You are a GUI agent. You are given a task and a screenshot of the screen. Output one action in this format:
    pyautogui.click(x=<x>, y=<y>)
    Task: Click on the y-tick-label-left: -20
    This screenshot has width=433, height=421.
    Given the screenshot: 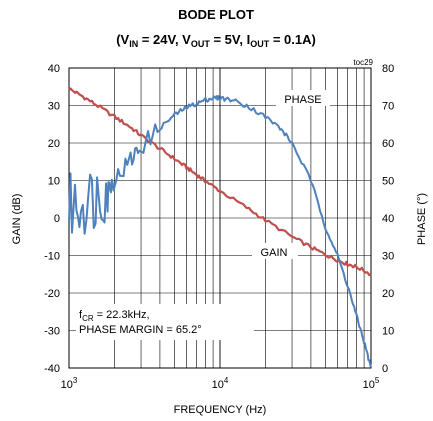 What is the action you would take?
    pyautogui.click(x=52, y=294)
    